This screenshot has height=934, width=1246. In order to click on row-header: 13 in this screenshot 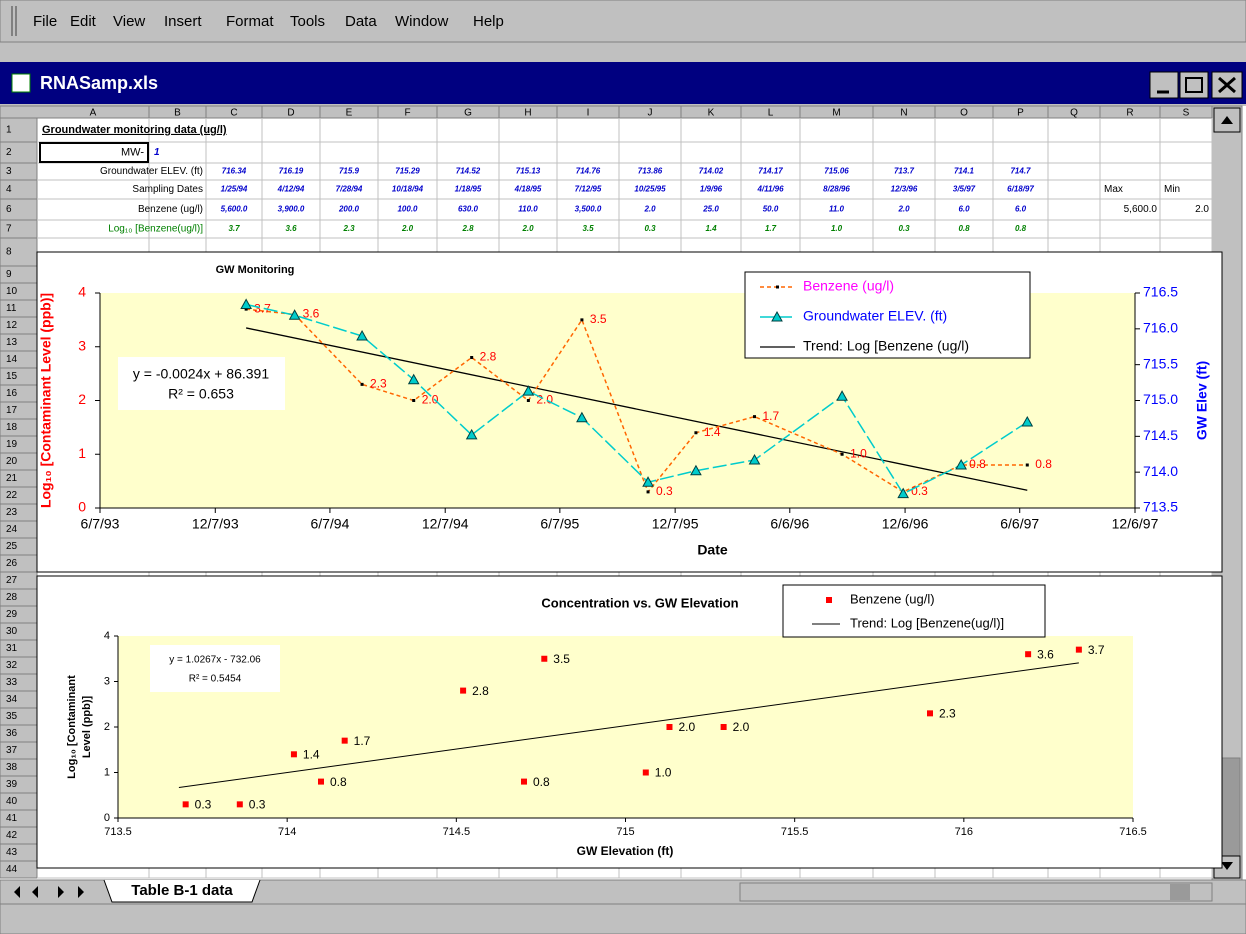, I will do `click(12, 342)`.